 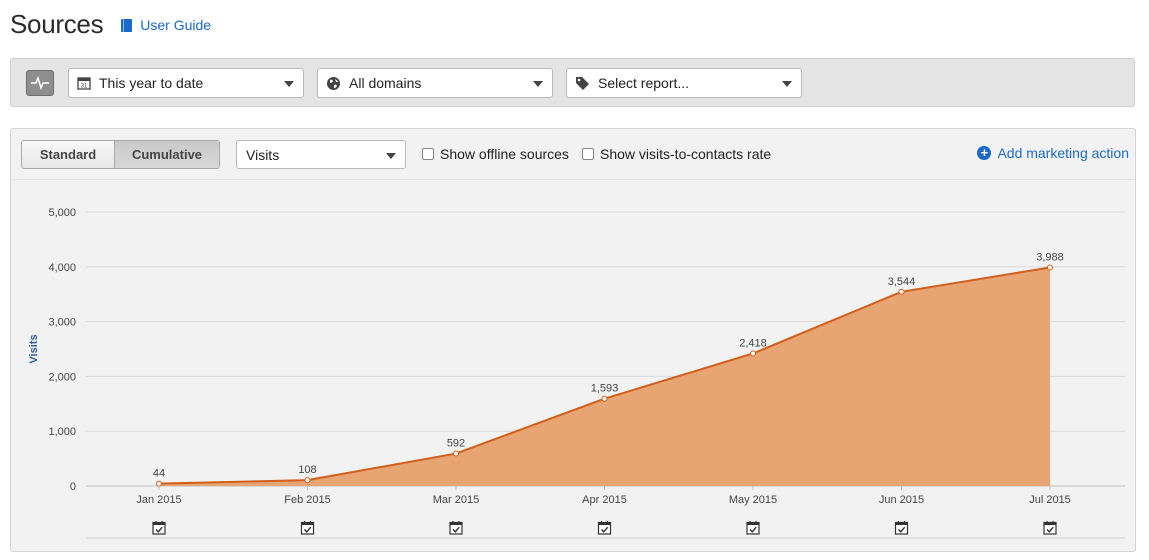 What do you see at coordinates (62, 432) in the screenshot?
I see `y-tick-label: 1,000` at bounding box center [62, 432].